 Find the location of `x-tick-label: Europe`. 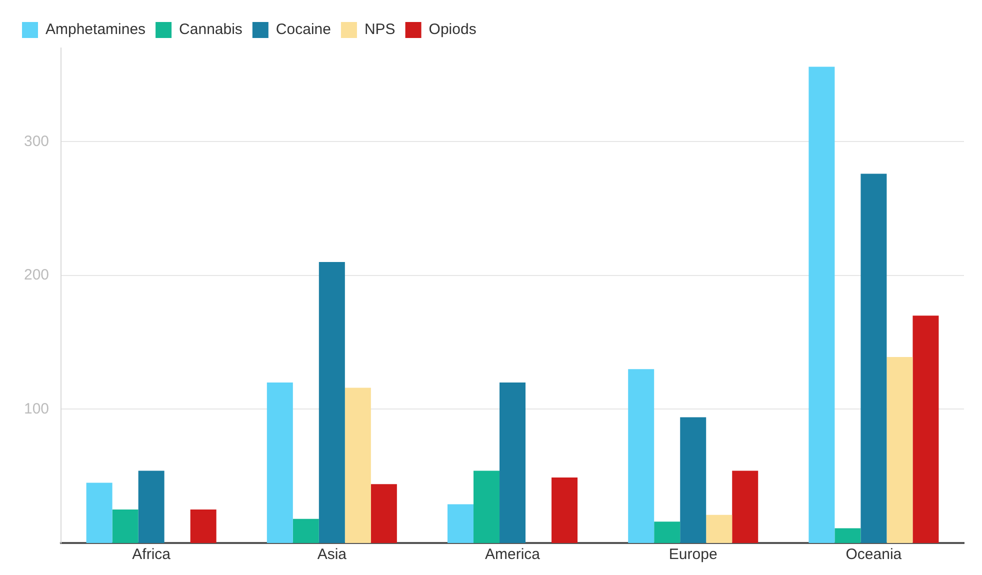

x-tick-label: Europe is located at coordinates (693, 555).